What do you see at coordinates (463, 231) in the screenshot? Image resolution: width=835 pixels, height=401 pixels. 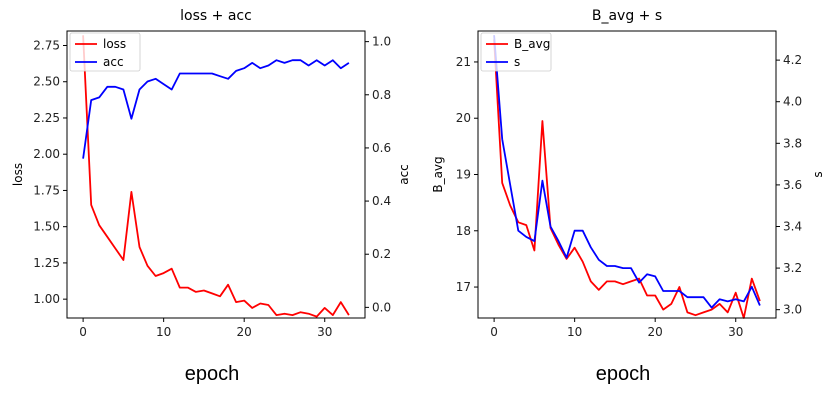 I see `chart2-y-tick-label: 18` at bounding box center [463, 231].